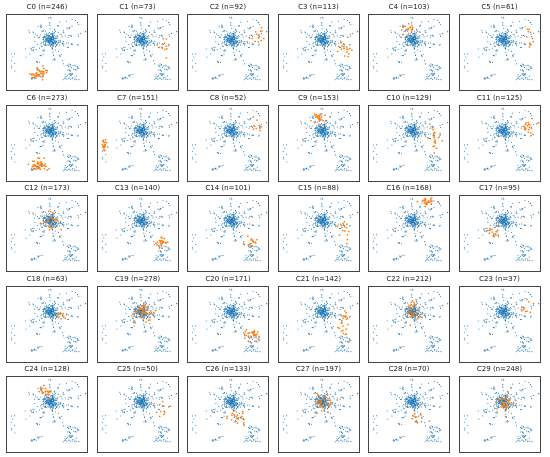  What do you see at coordinates (47, 52) in the screenshot?
I see `plot-area` at bounding box center [47, 52].